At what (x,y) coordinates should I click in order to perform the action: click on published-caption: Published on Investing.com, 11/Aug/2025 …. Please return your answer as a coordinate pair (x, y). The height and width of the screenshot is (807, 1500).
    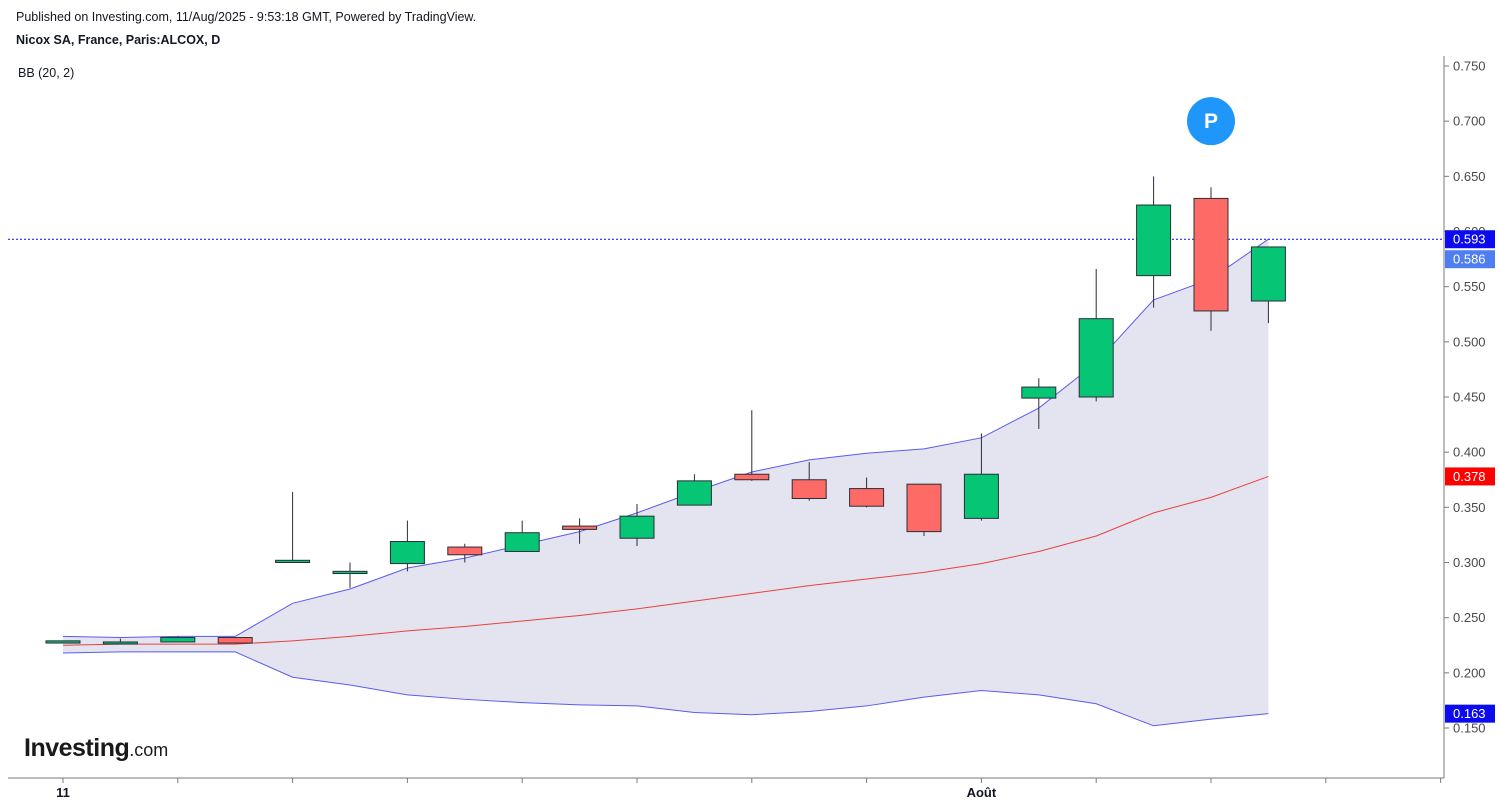
    Looking at the image, I should click on (246, 17).